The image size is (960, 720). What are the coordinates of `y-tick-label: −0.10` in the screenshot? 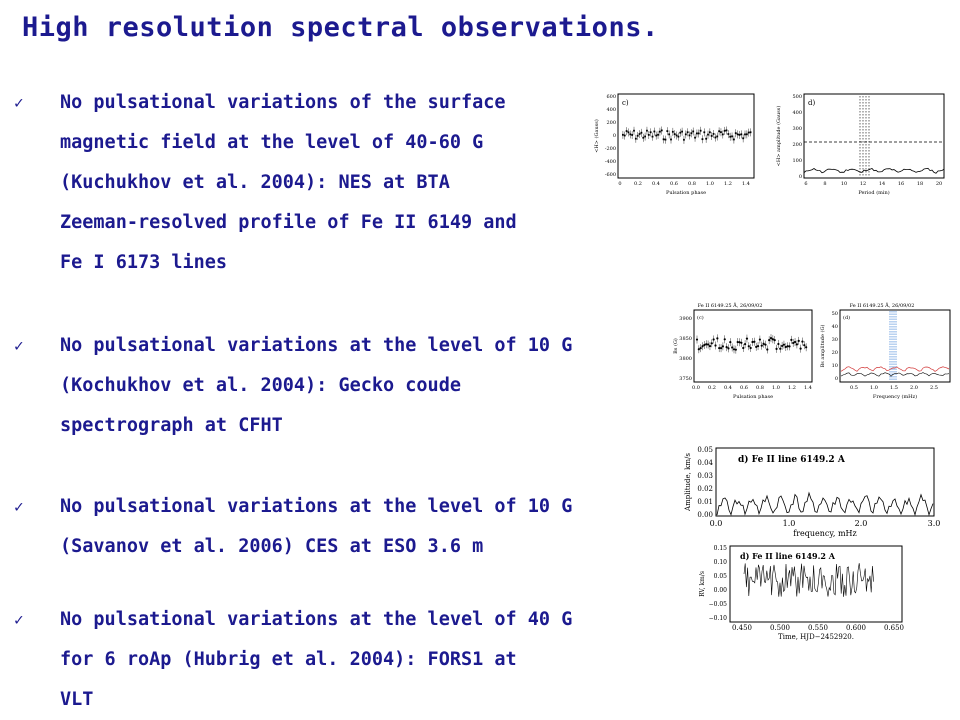 It's located at (718, 618).